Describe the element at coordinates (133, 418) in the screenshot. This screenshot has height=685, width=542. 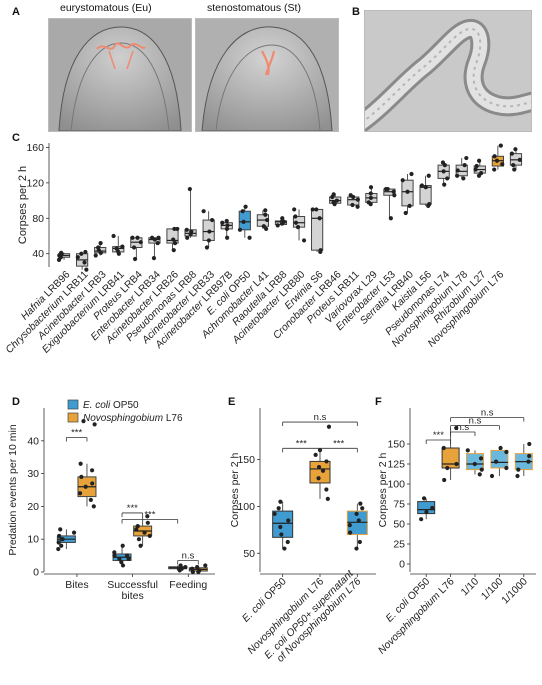
I see `d-legend-label: Novosphingobium L76` at that location.